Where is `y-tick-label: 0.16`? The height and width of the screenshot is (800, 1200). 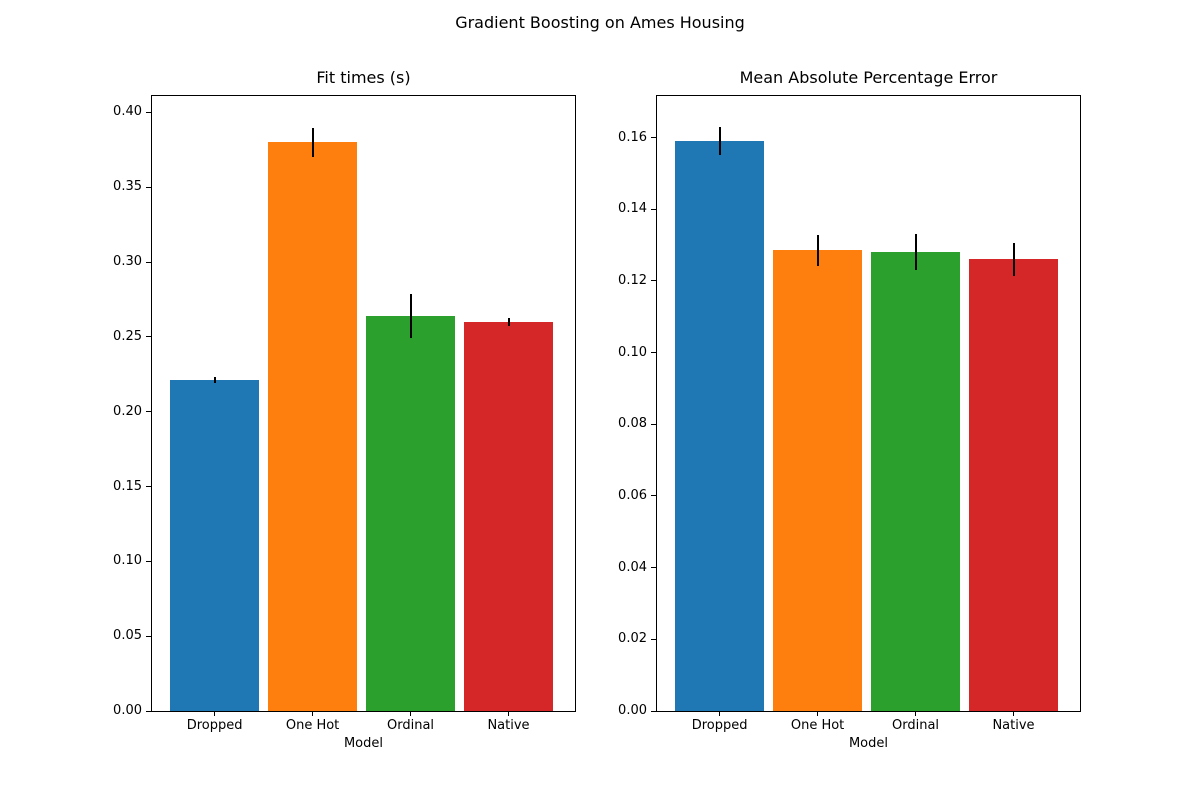 y-tick-label: 0.16 is located at coordinates (632, 137).